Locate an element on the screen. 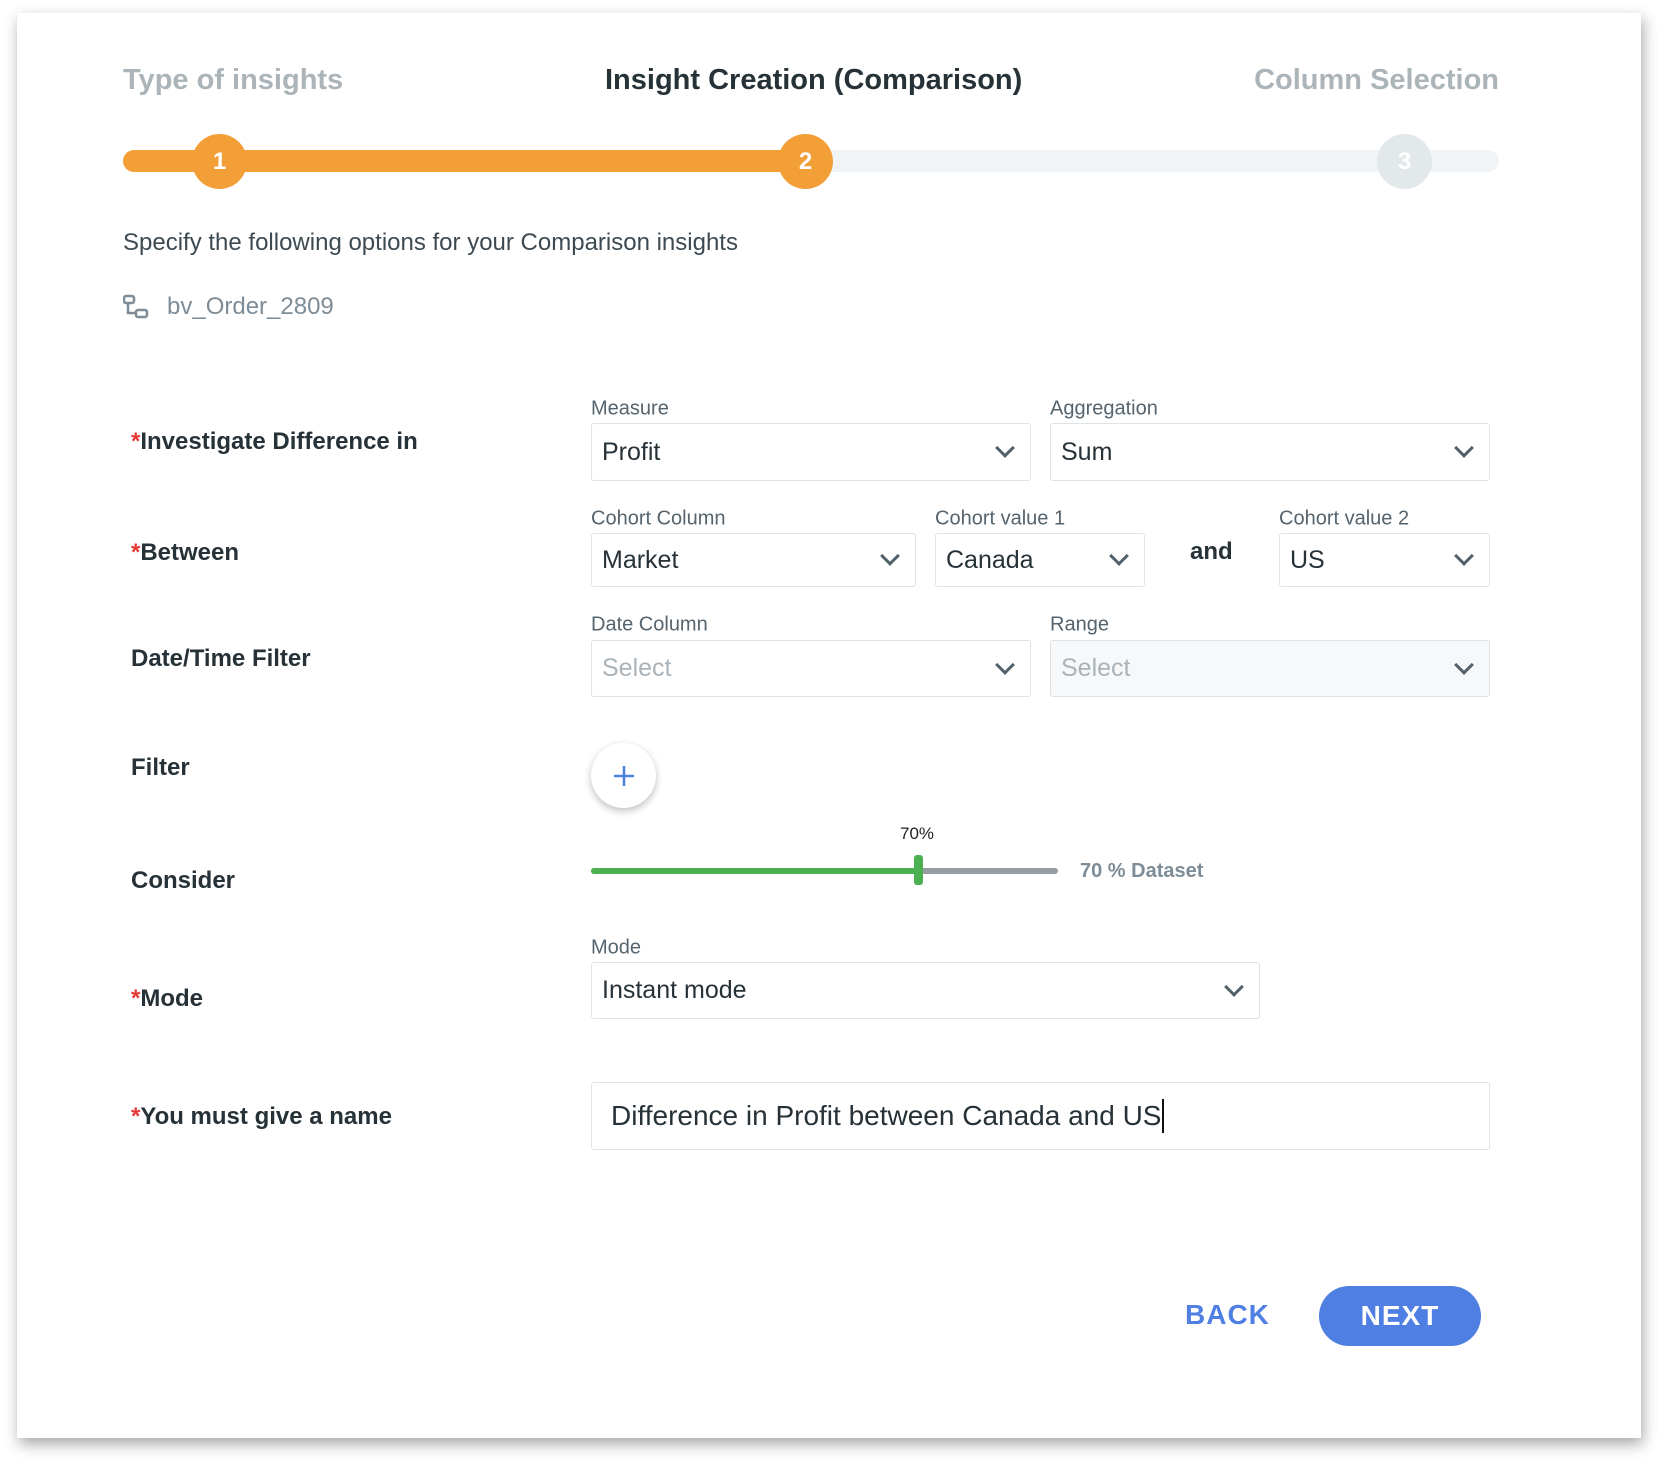 This screenshot has width=1658, height=1462. back-button: BACK is located at coordinates (1227, 1314).